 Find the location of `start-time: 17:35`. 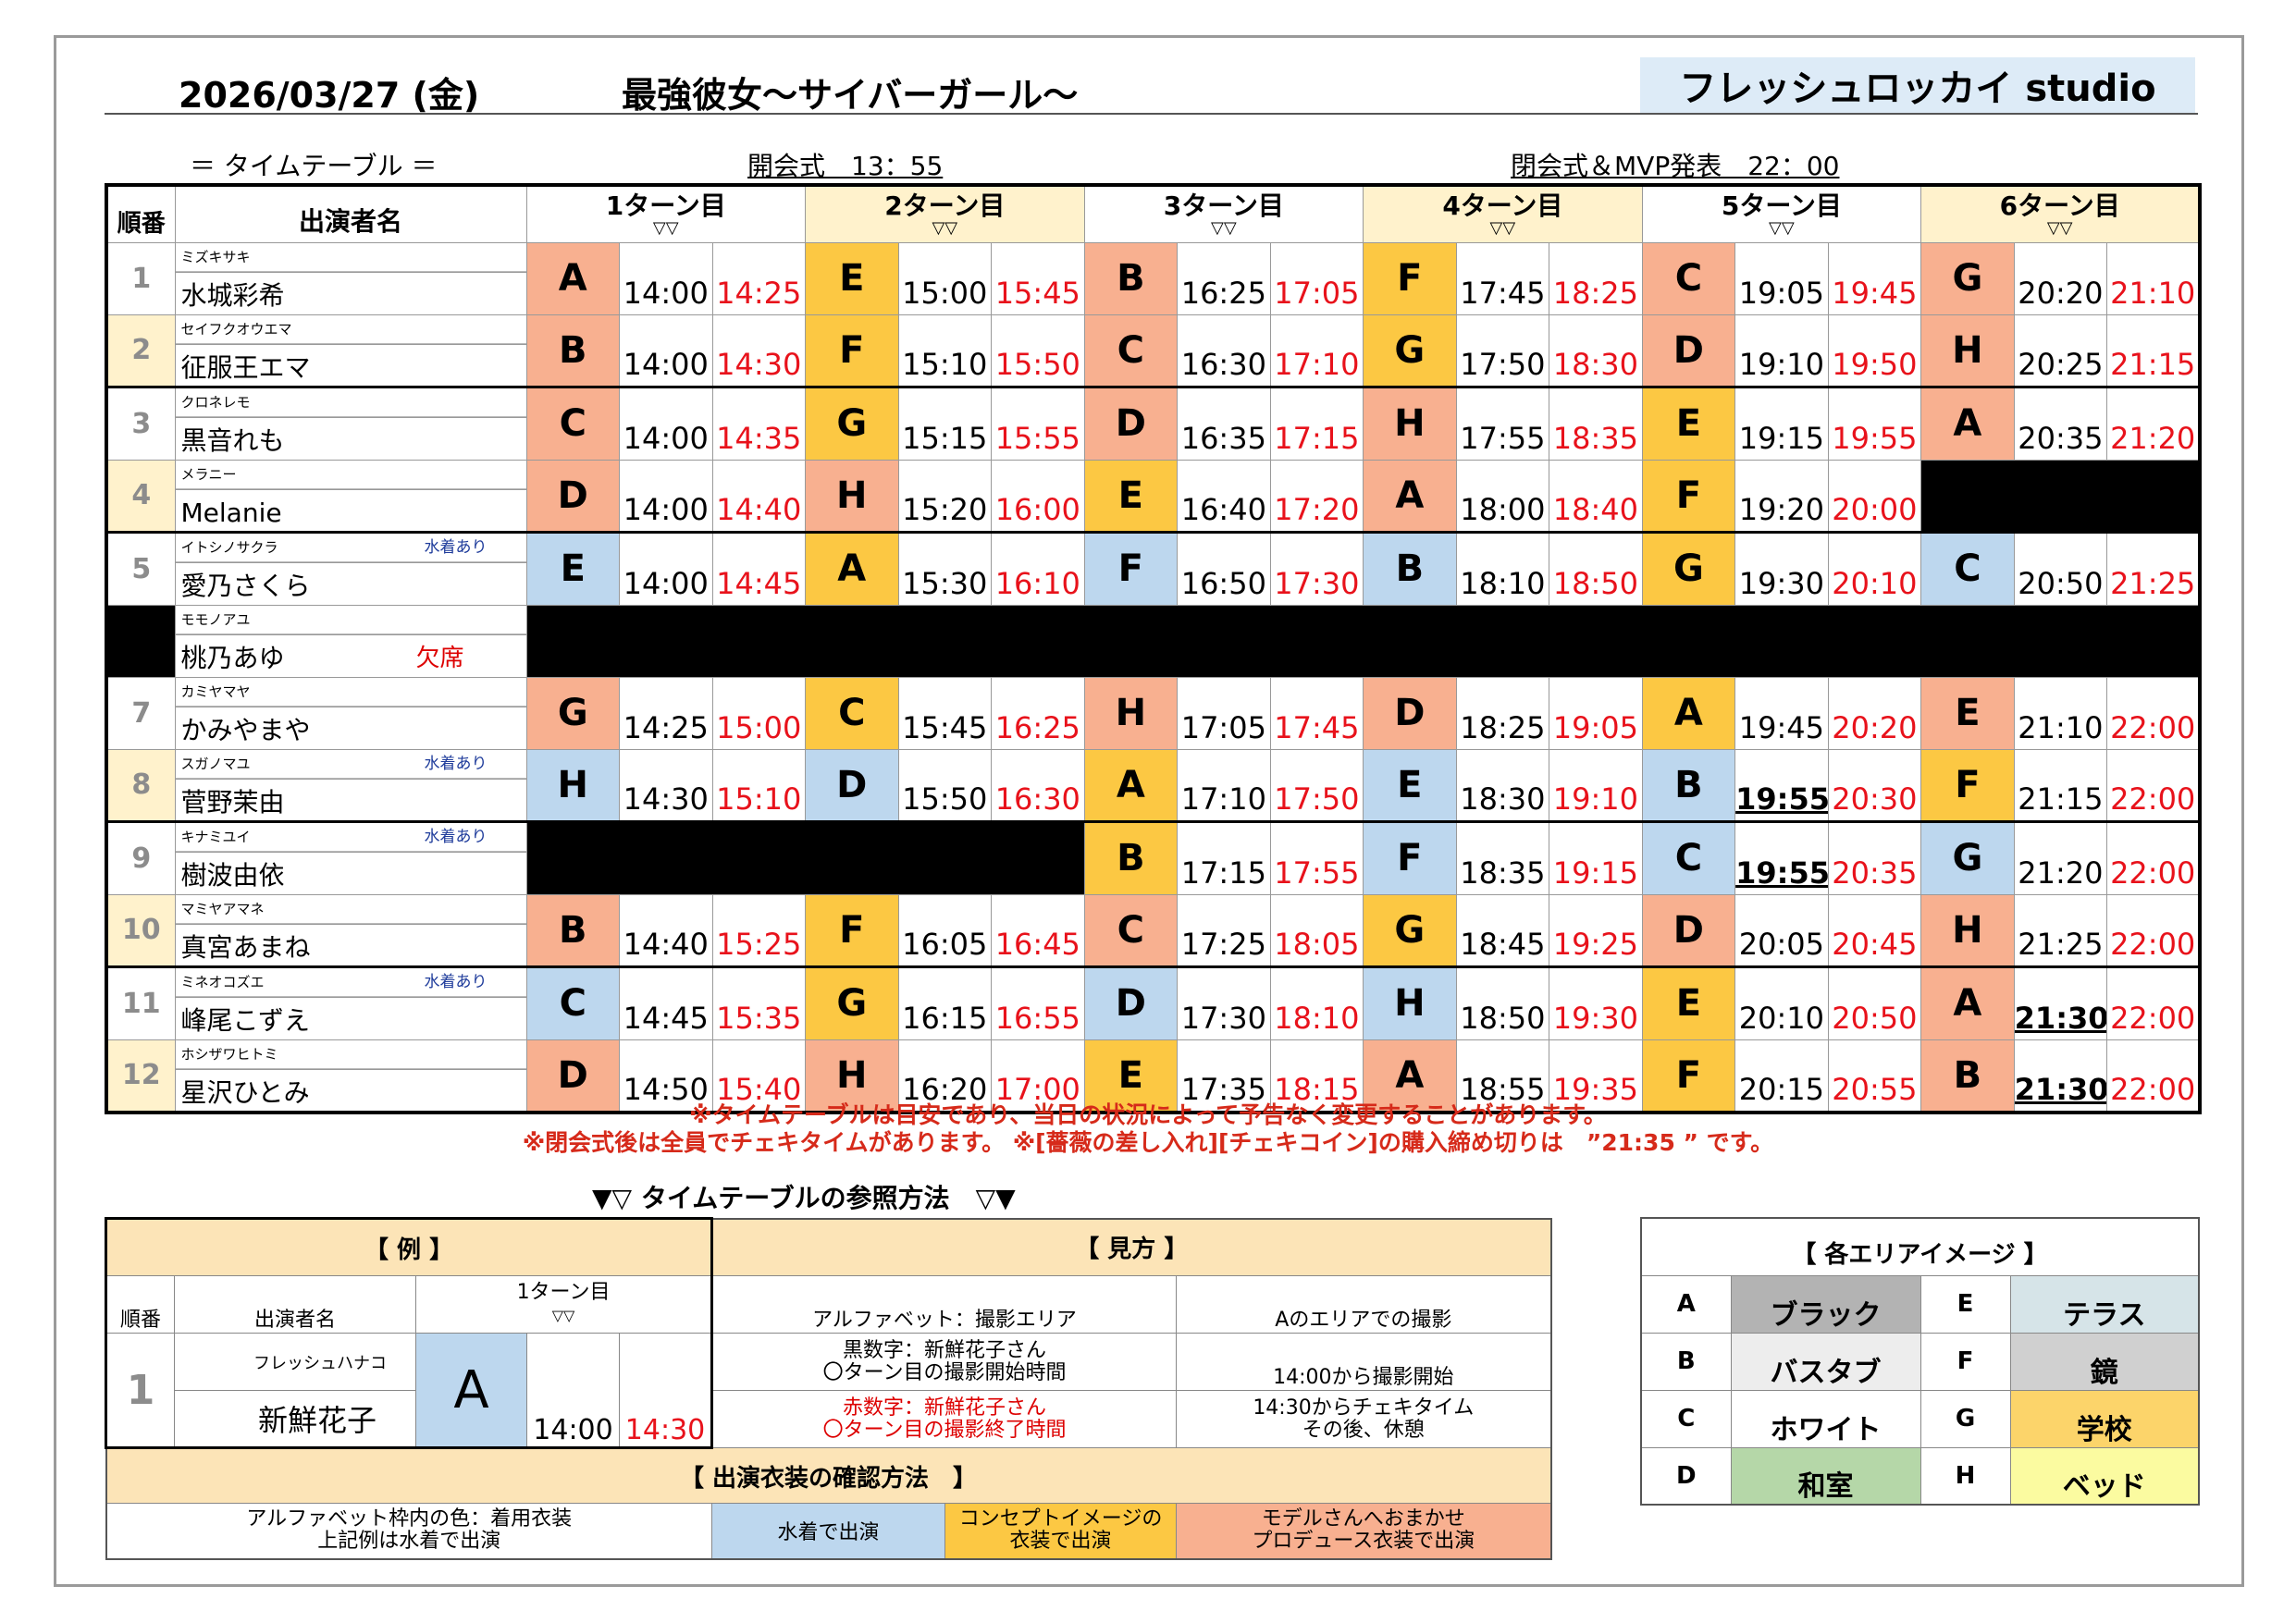

start-time: 17:35 is located at coordinates (1224, 1076).